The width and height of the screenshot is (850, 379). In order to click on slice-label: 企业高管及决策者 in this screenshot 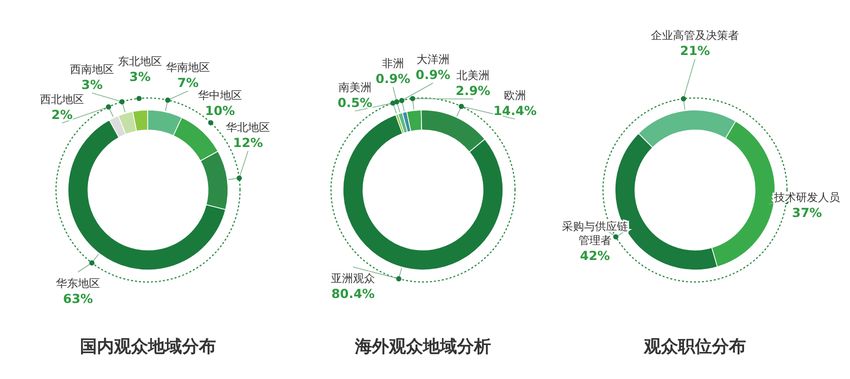, I will do `click(695, 35)`.